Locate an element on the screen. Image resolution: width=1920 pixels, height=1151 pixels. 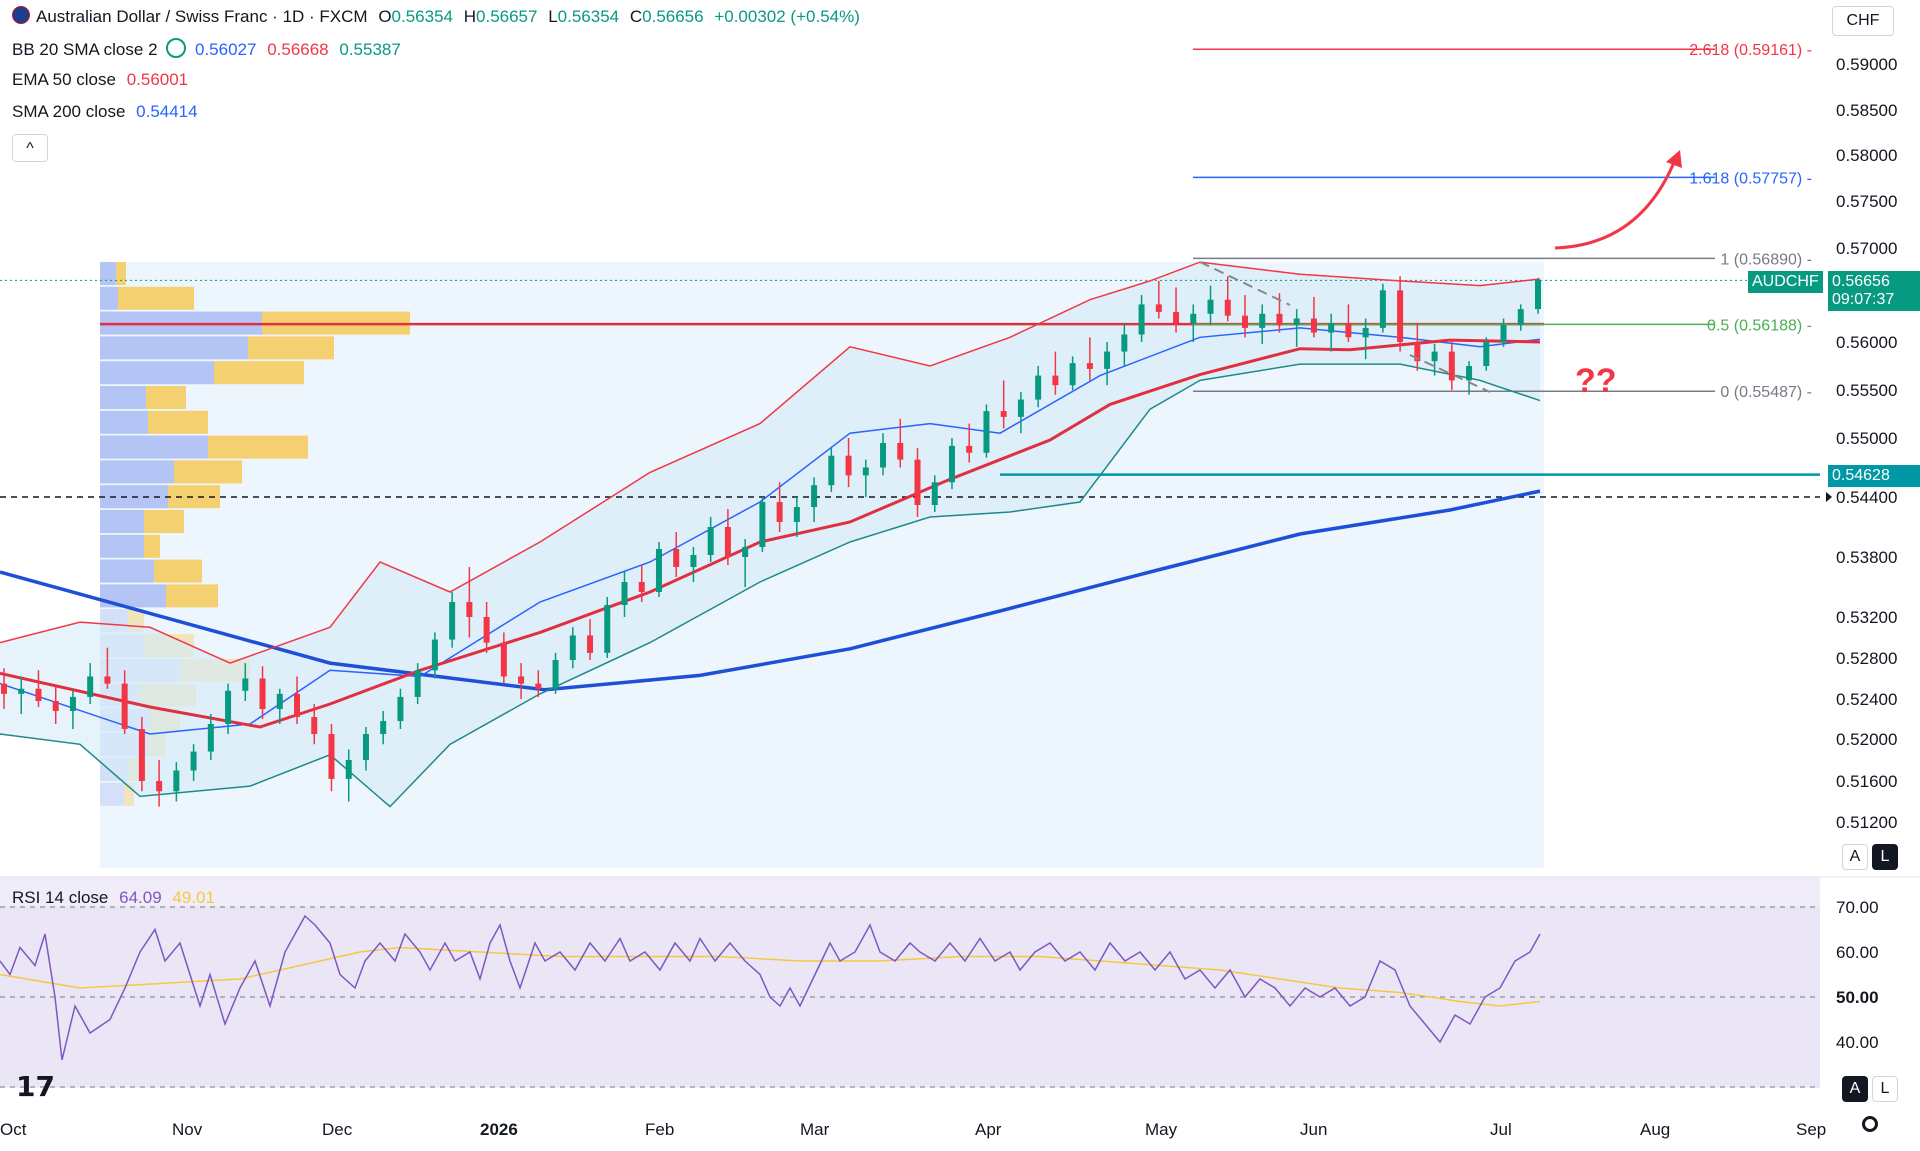
x-axis-tick-label: Jun is located at coordinates (1313, 1129).